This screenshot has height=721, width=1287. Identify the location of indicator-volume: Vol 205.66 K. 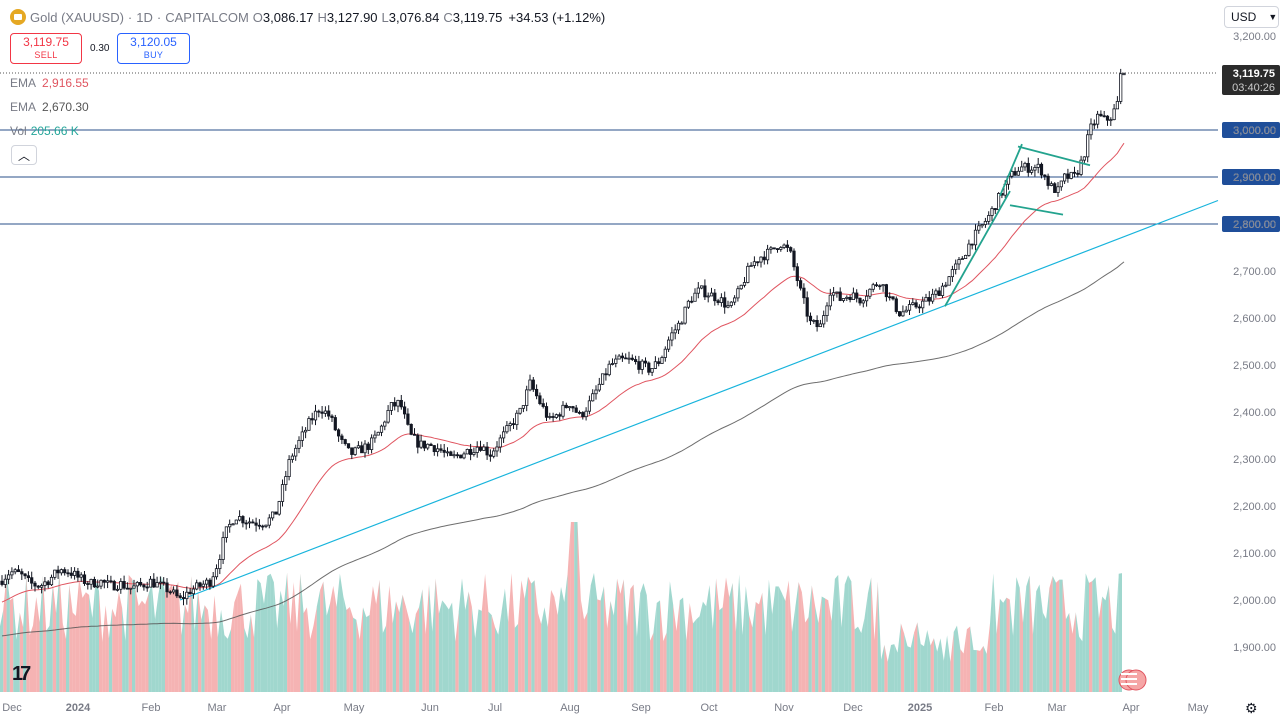
(44, 131).